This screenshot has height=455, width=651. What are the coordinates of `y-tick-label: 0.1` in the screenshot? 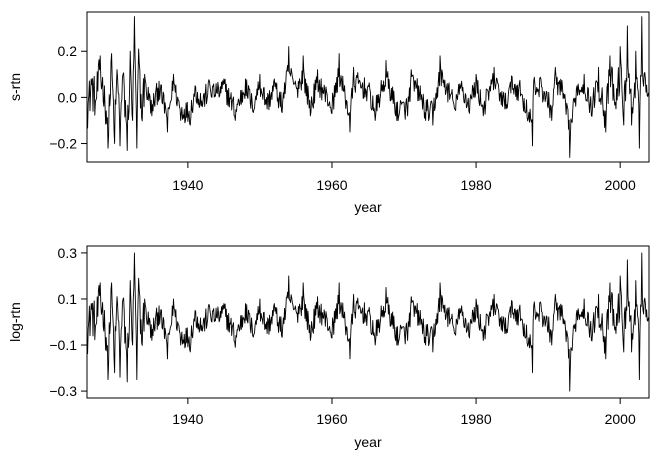 It's located at (68, 299).